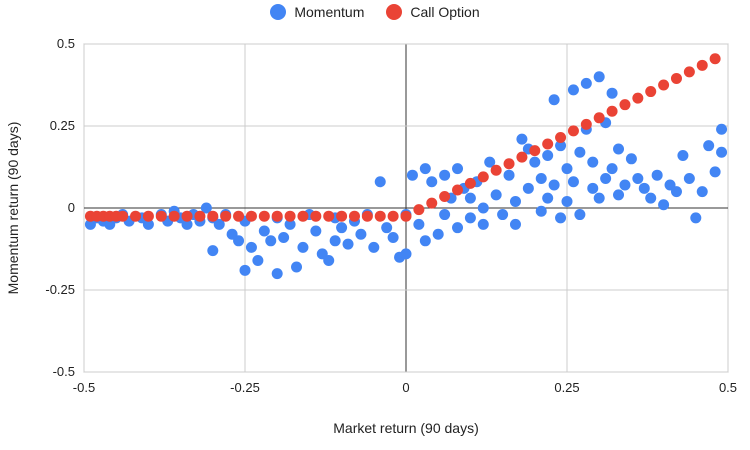 The width and height of the screenshot is (750, 450). What do you see at coordinates (406, 428) in the screenshot?
I see `x-axis-title: Market return (90 days)` at bounding box center [406, 428].